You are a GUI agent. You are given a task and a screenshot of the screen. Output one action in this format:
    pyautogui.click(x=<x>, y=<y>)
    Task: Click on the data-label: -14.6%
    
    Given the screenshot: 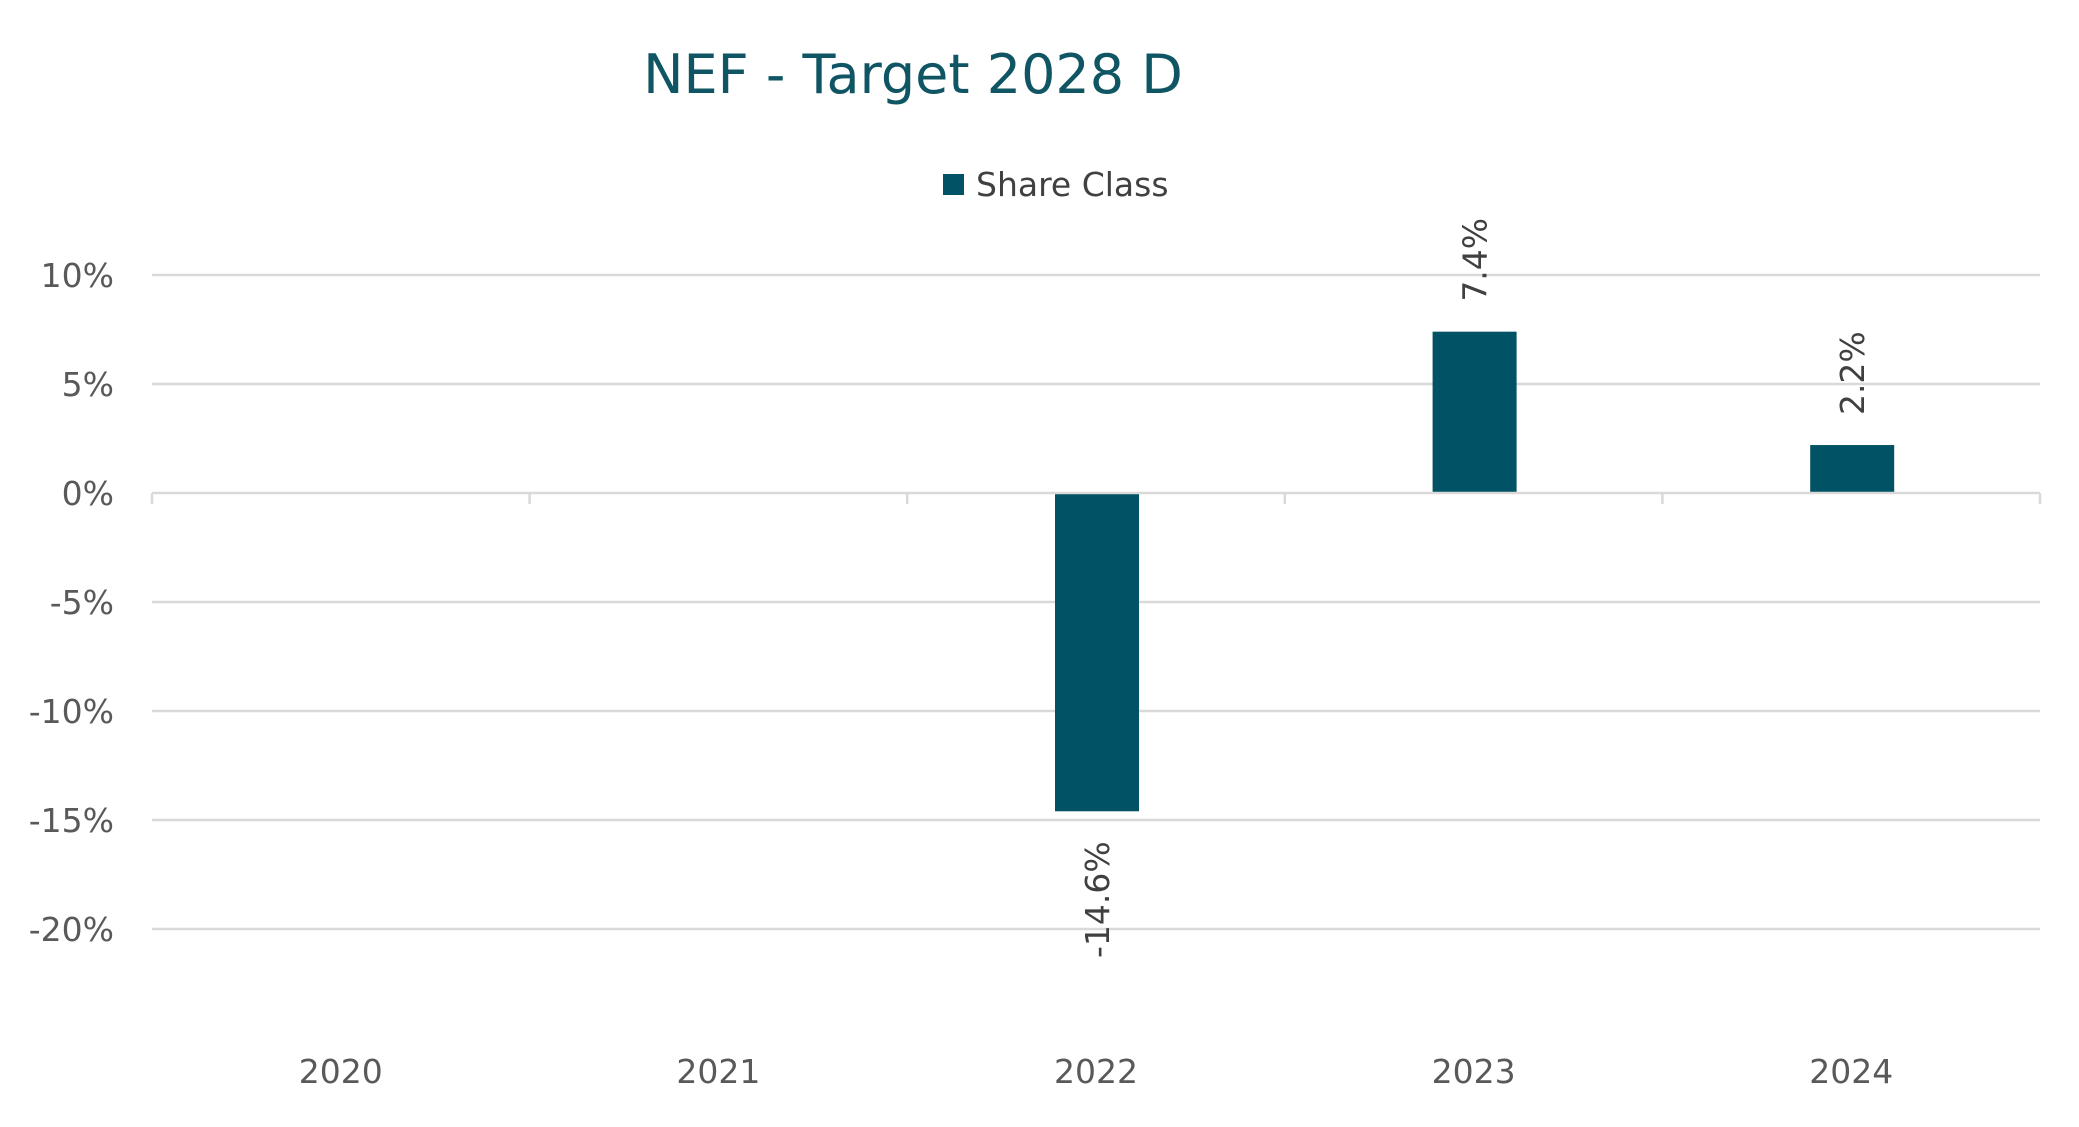 What is the action you would take?
    pyautogui.click(x=1097, y=899)
    